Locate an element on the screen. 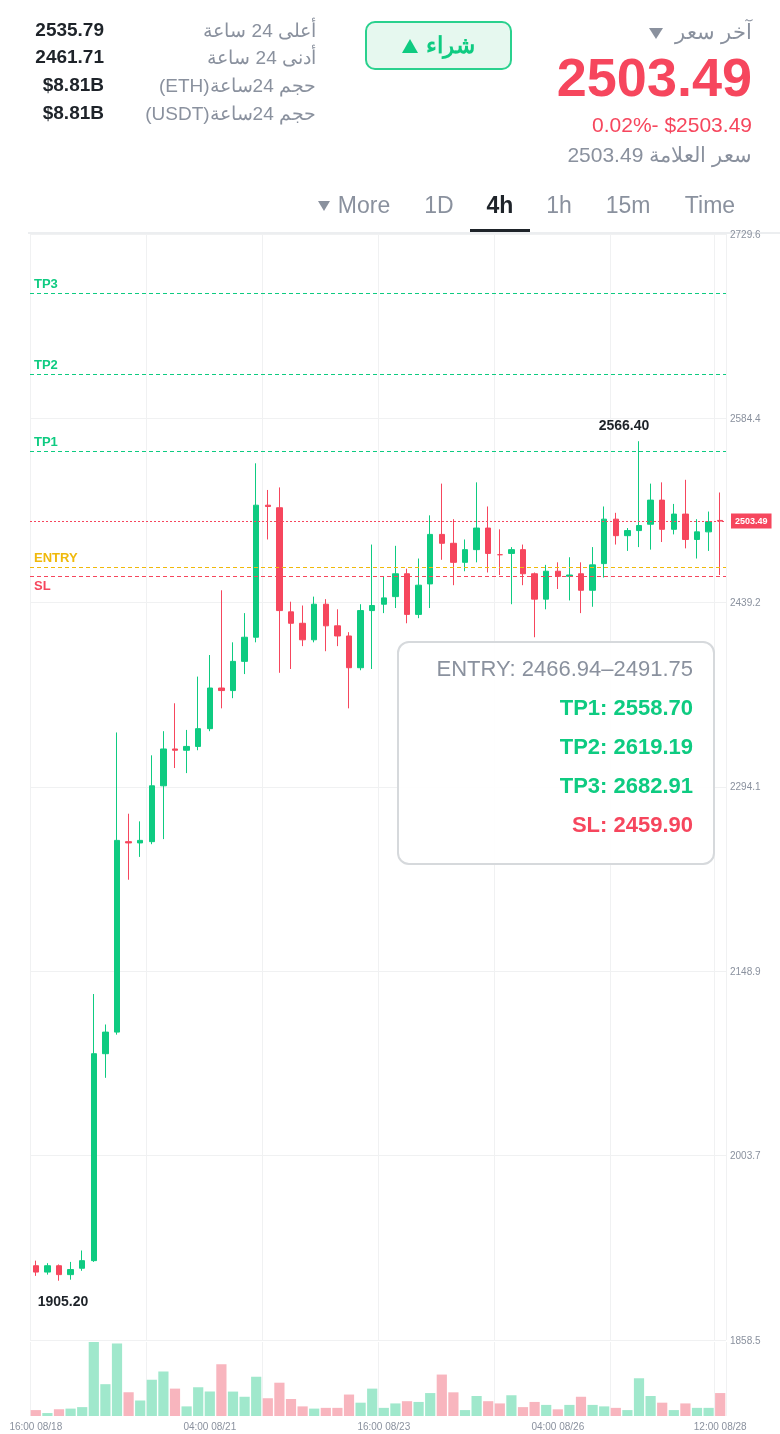 This screenshot has height=1434, width=780. text: 1D is located at coordinates (439, 205).